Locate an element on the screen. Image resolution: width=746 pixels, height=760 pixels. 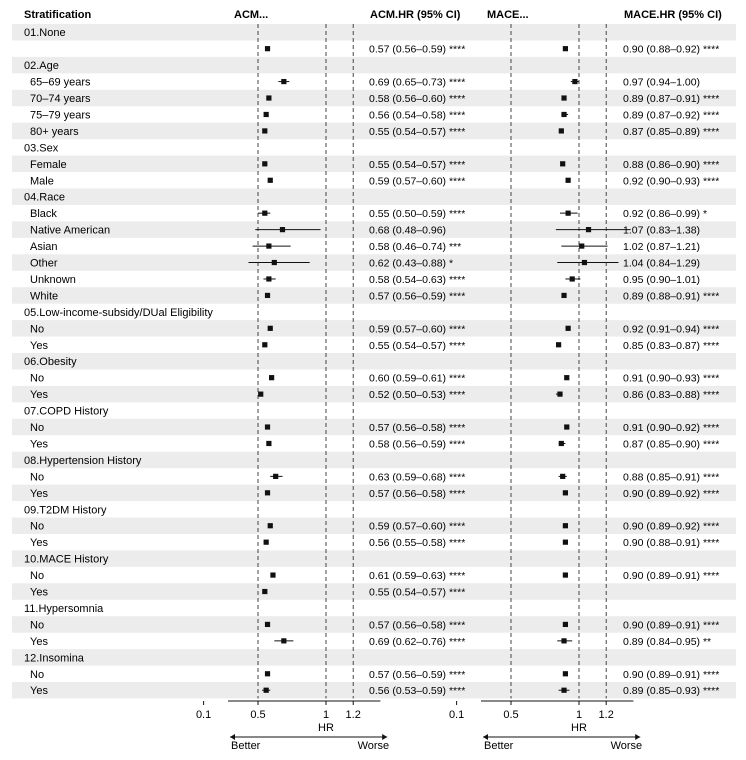
mace-hr-text: 0.90 (0.88–0.92) **** is located at coordinates (671, 50).